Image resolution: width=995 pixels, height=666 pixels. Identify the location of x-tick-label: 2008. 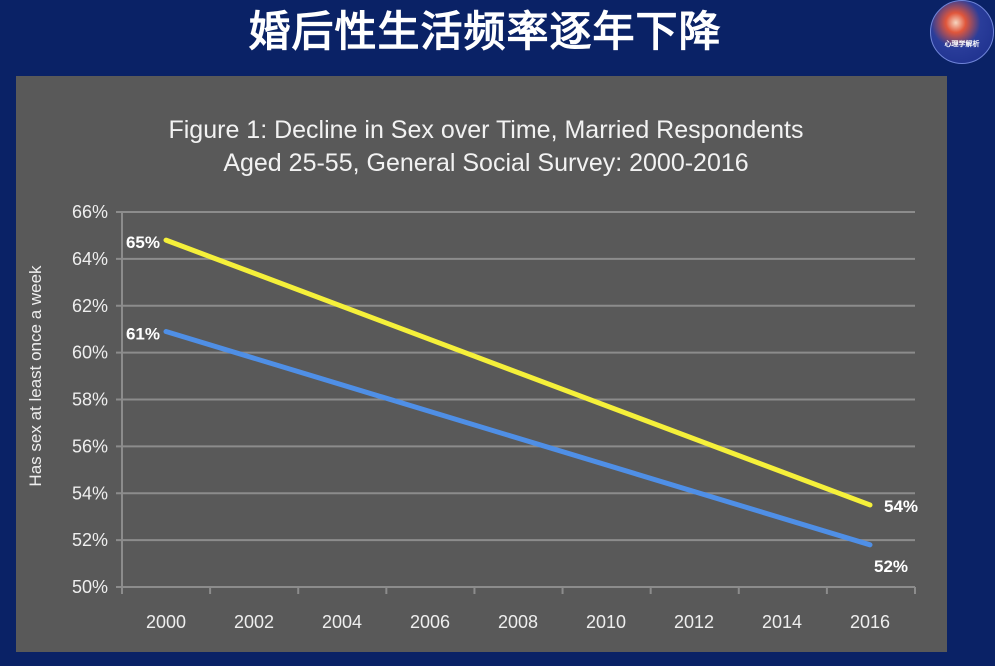
(518, 622).